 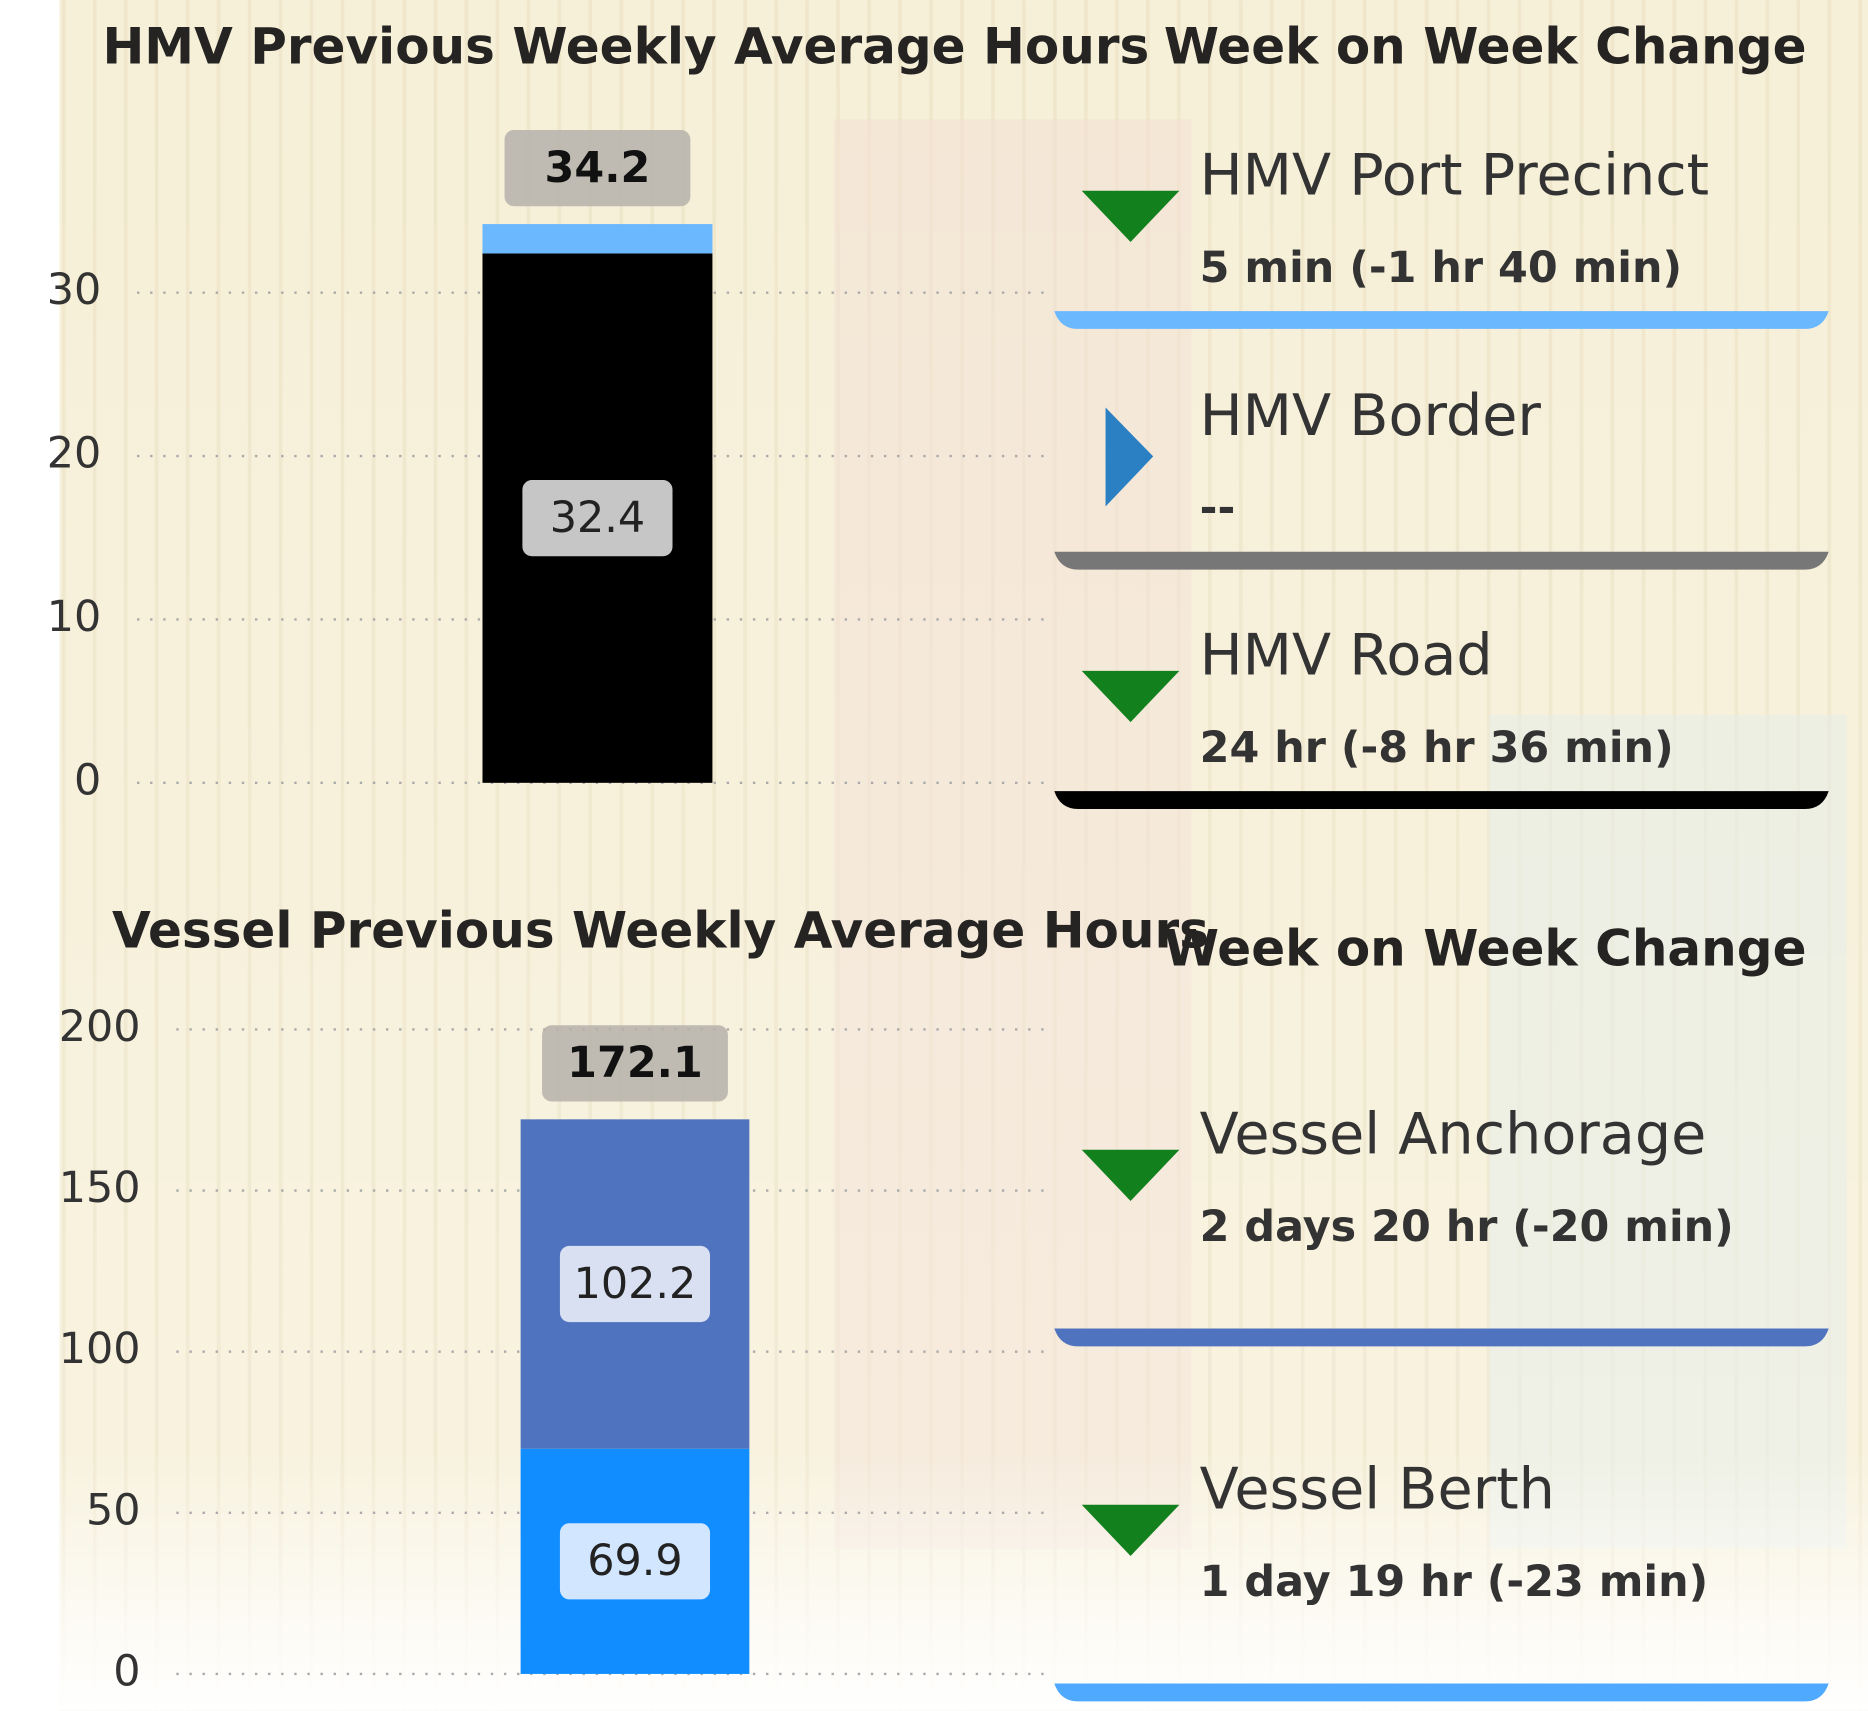 I want to click on data-label: 69.9, so click(x=634, y=1561).